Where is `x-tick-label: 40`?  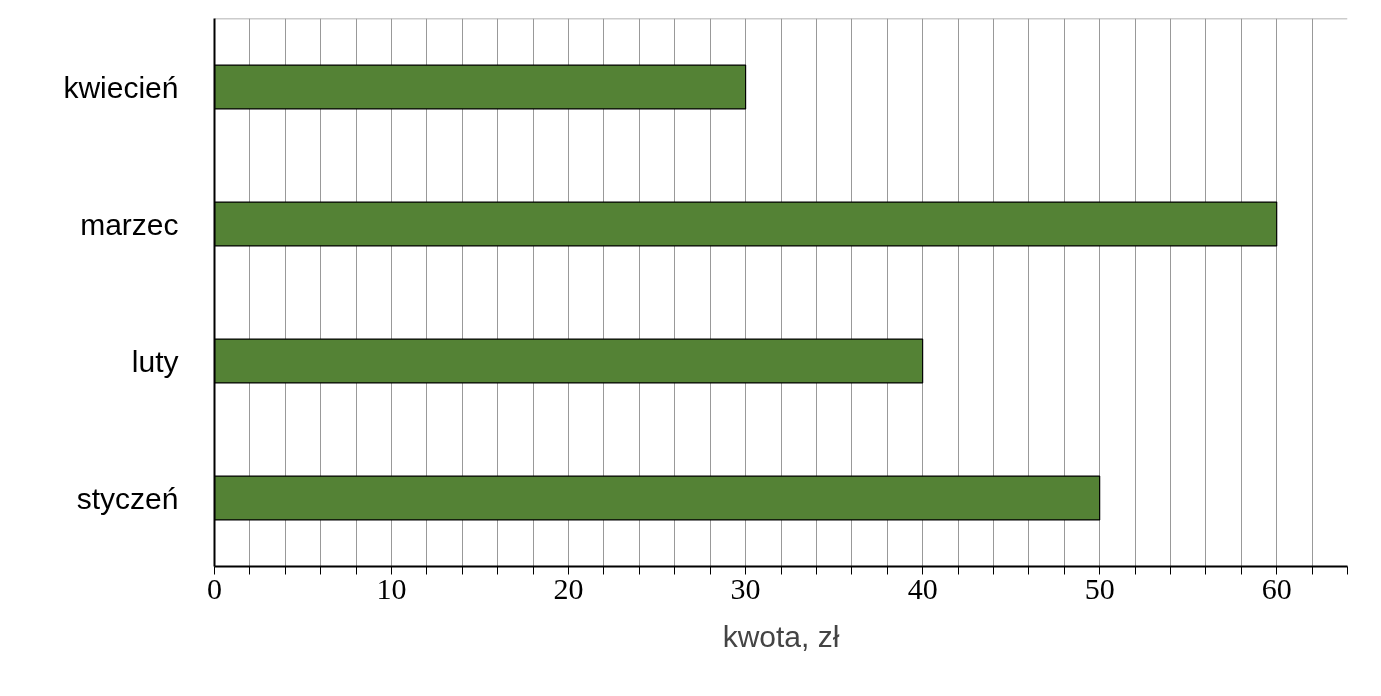 x-tick-label: 40 is located at coordinates (922, 588).